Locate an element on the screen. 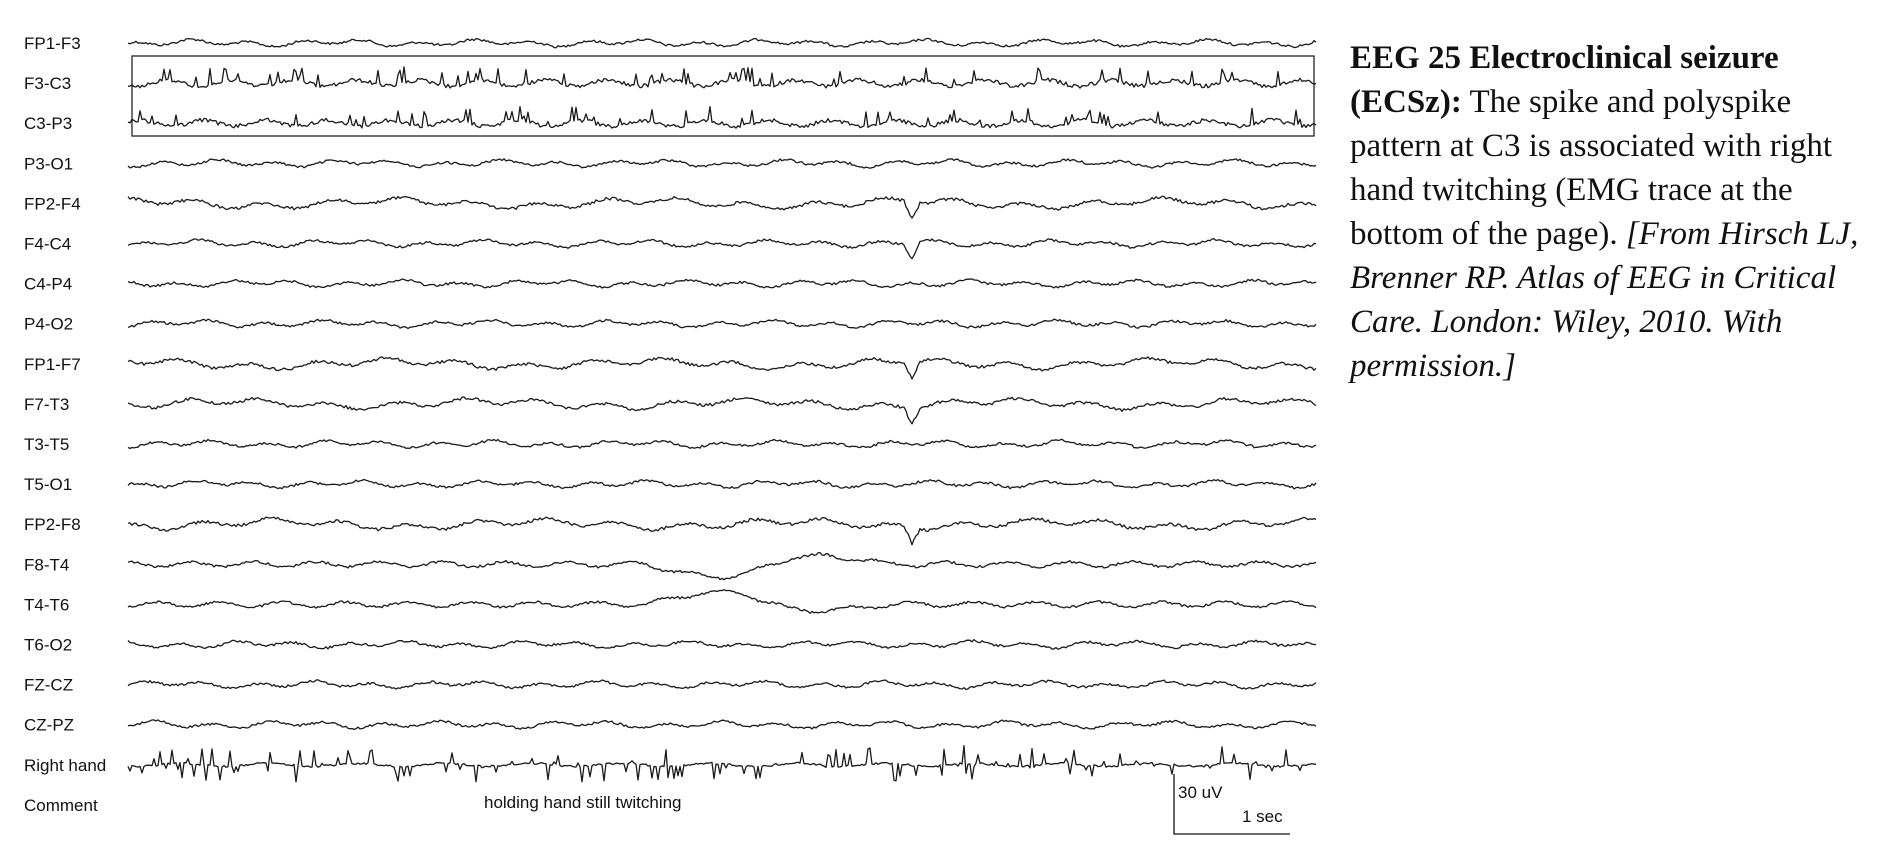  seizure-highlight-box is located at coordinates (723, 96).